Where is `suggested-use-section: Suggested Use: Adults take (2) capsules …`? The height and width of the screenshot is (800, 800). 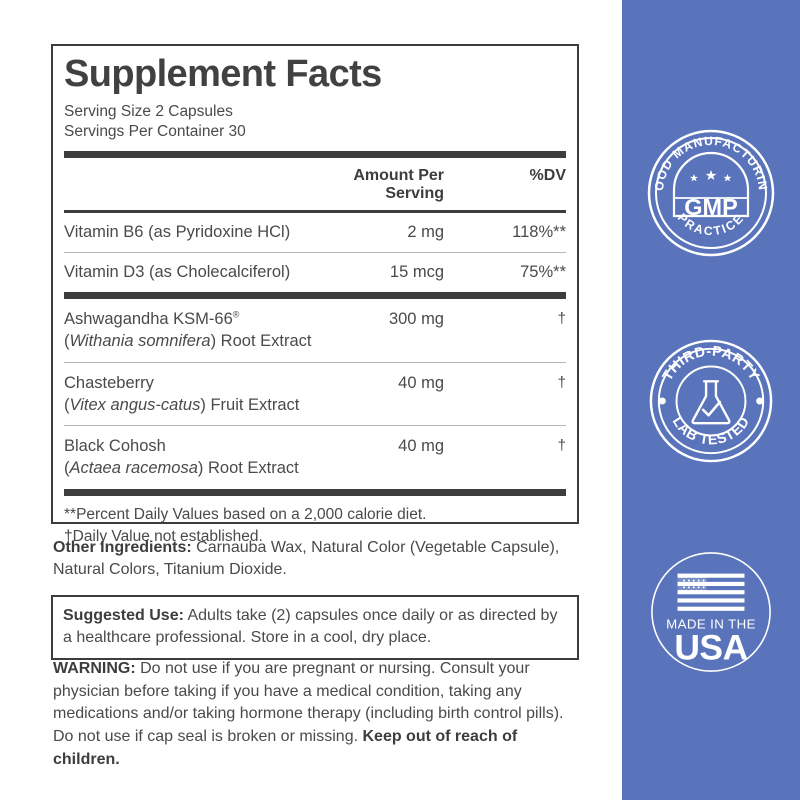
suggested-use-section: Suggested Use: Adults take (2) capsules … is located at coordinates (315, 628).